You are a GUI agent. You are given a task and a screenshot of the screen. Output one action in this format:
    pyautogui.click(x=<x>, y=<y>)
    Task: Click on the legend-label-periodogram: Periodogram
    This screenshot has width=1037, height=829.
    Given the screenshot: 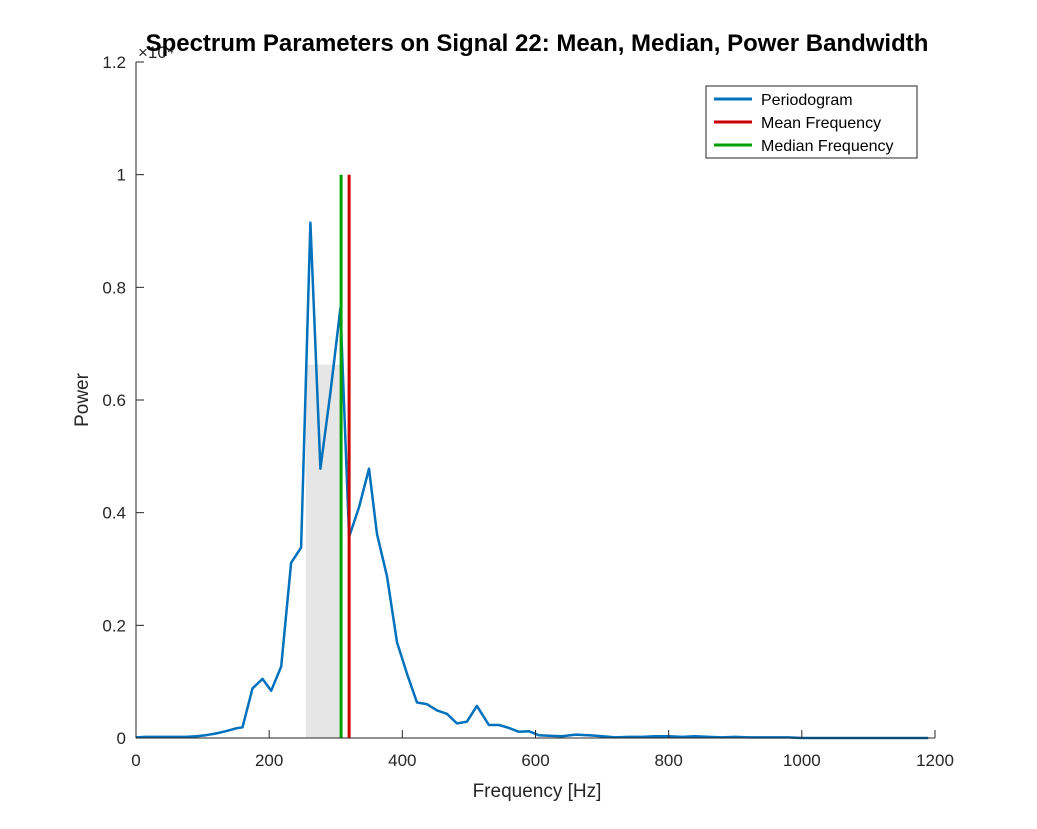 What is the action you would take?
    pyautogui.click(x=807, y=100)
    